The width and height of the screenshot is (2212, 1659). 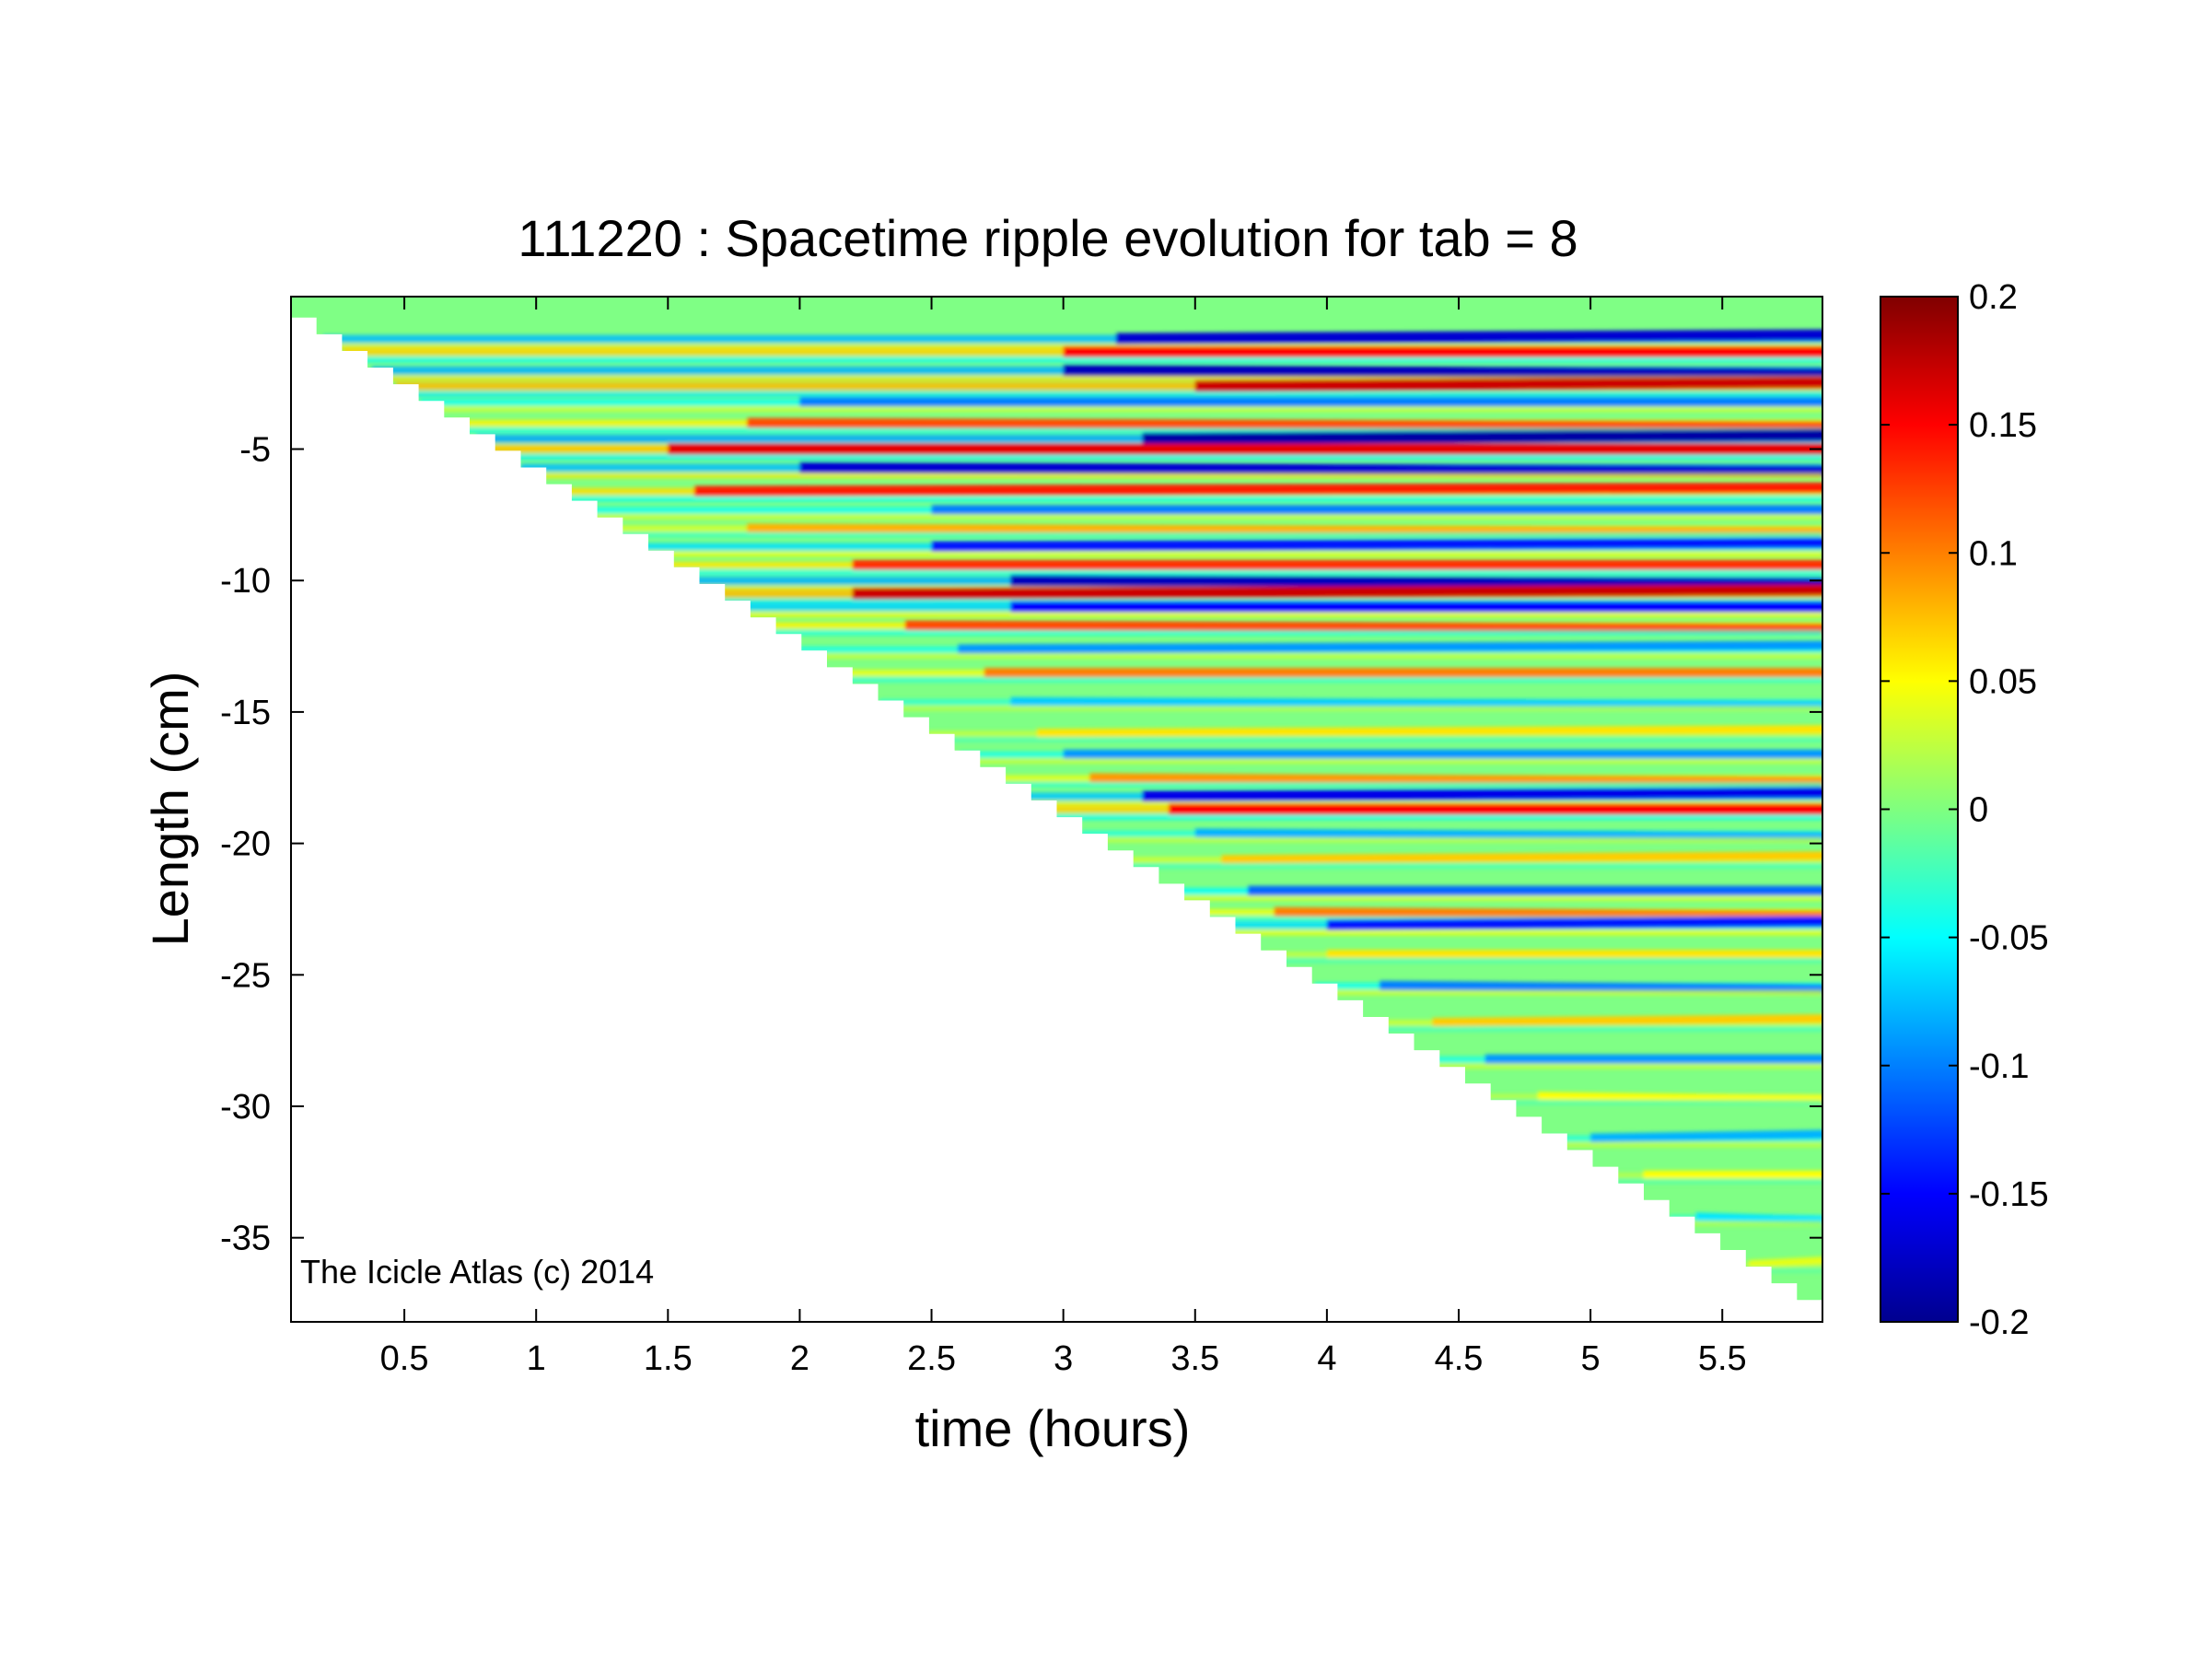 I want to click on x-tick-label: 3.5, so click(x=1194, y=1358).